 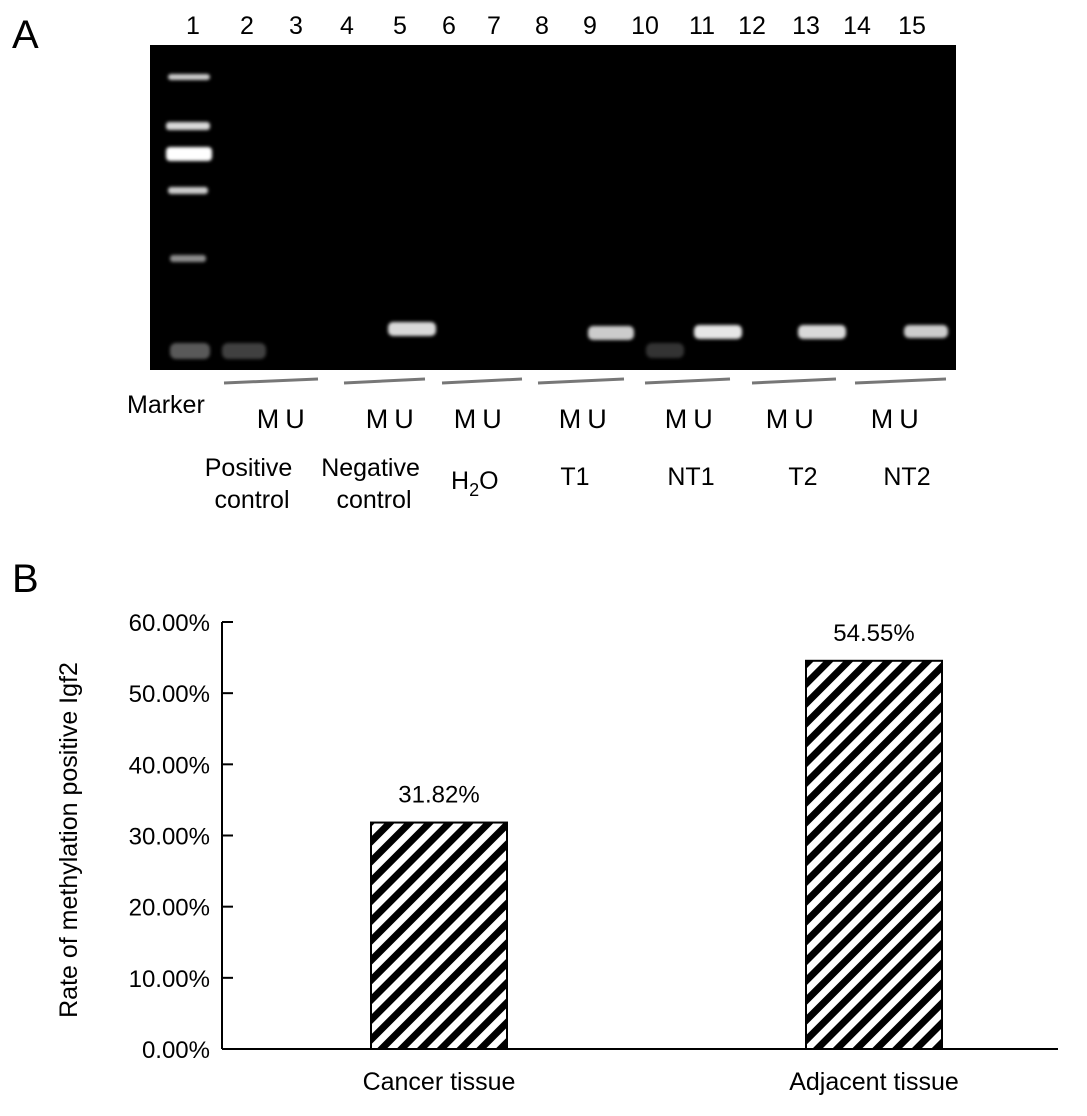 What do you see at coordinates (193, 26) in the screenshot?
I see `lane-number: 1` at bounding box center [193, 26].